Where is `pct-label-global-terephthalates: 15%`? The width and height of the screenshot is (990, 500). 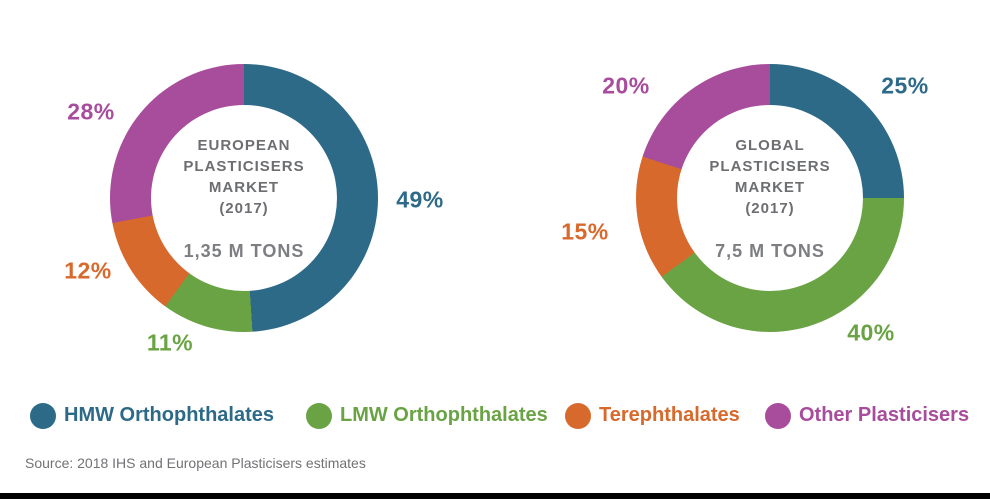
pct-label-global-terephthalates: 15% is located at coordinates (585, 231).